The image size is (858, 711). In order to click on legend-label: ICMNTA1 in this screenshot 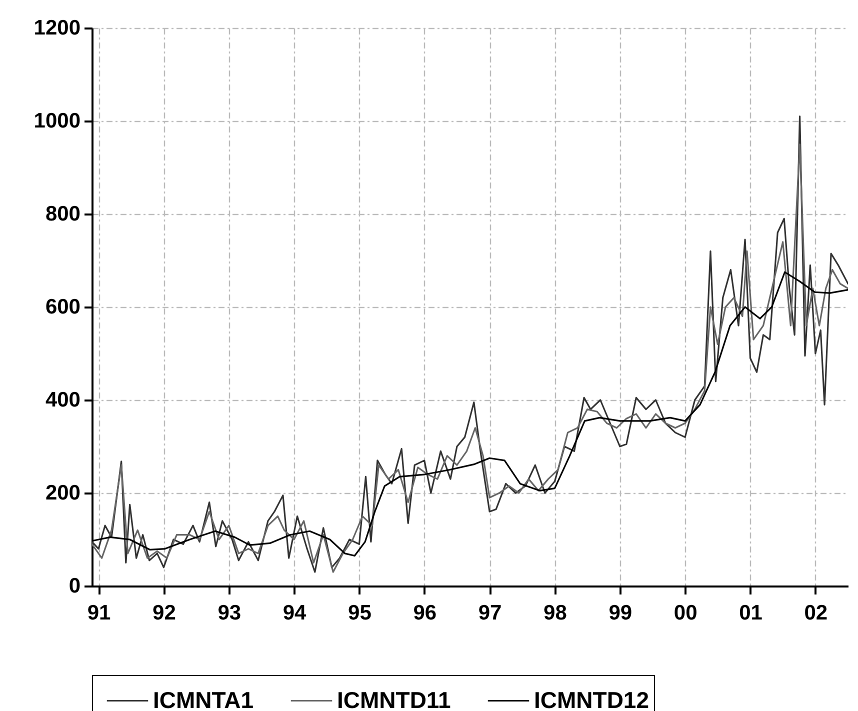, I will do `click(203, 698)`.